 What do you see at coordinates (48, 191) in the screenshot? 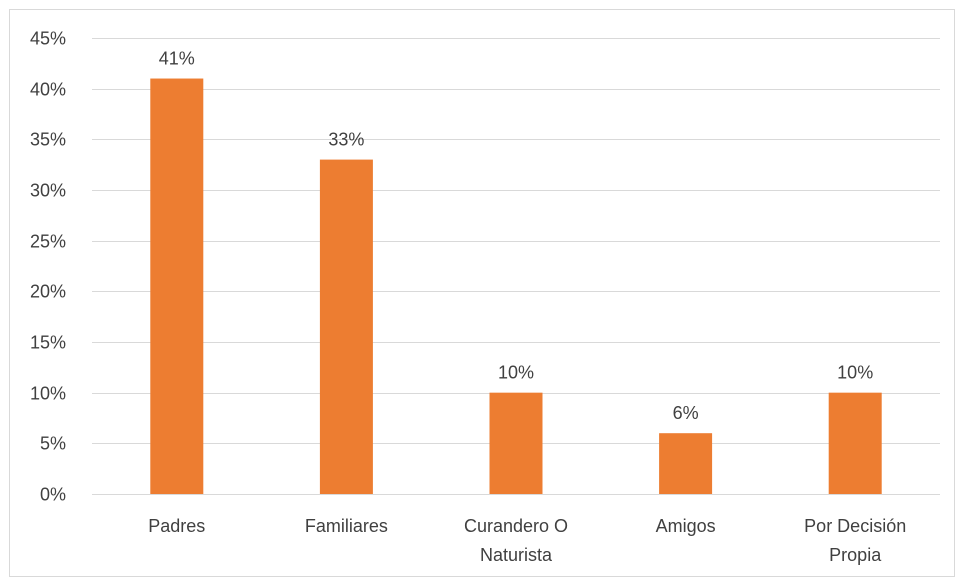
I see `y-tick-label: 30%` at bounding box center [48, 191].